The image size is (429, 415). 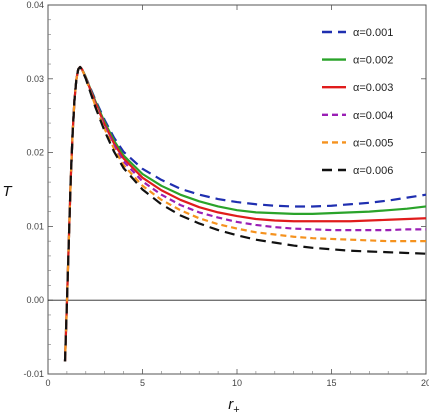 I want to click on legend-label: α=0.003, so click(x=373, y=88).